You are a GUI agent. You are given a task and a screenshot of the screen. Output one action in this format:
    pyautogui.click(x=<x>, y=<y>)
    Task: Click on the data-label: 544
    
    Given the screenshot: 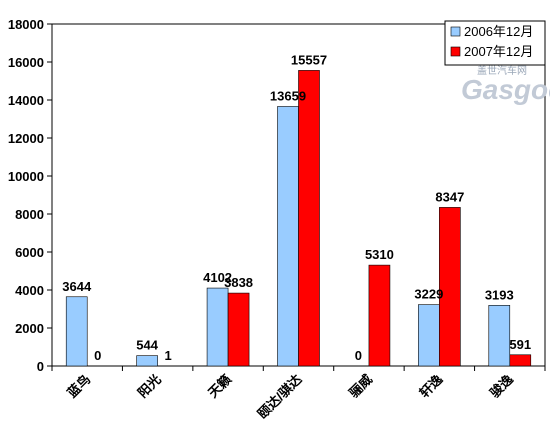 What is the action you would take?
    pyautogui.click(x=147, y=345)
    